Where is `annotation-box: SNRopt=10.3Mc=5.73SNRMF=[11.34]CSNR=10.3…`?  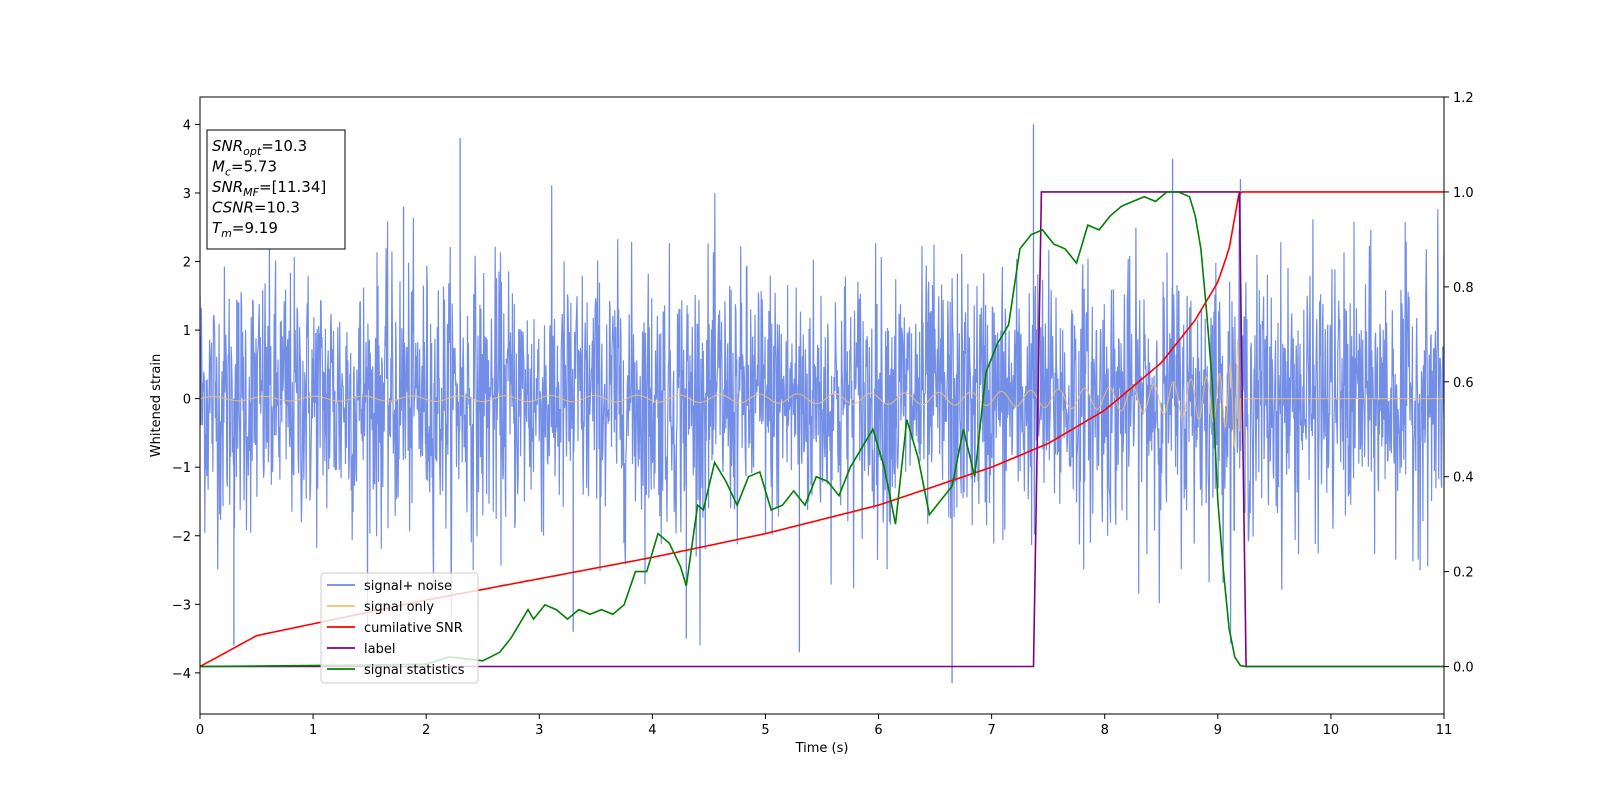 annotation-box: SNRopt=10.3Mc=5.73SNRMF=[11.34]CSNR=10.3… is located at coordinates (276, 189).